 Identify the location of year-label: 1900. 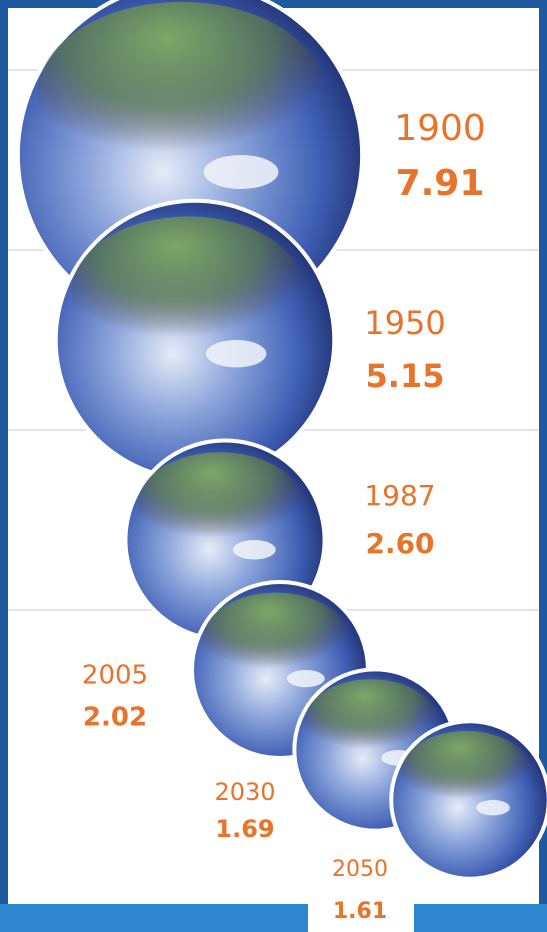
(440, 128).